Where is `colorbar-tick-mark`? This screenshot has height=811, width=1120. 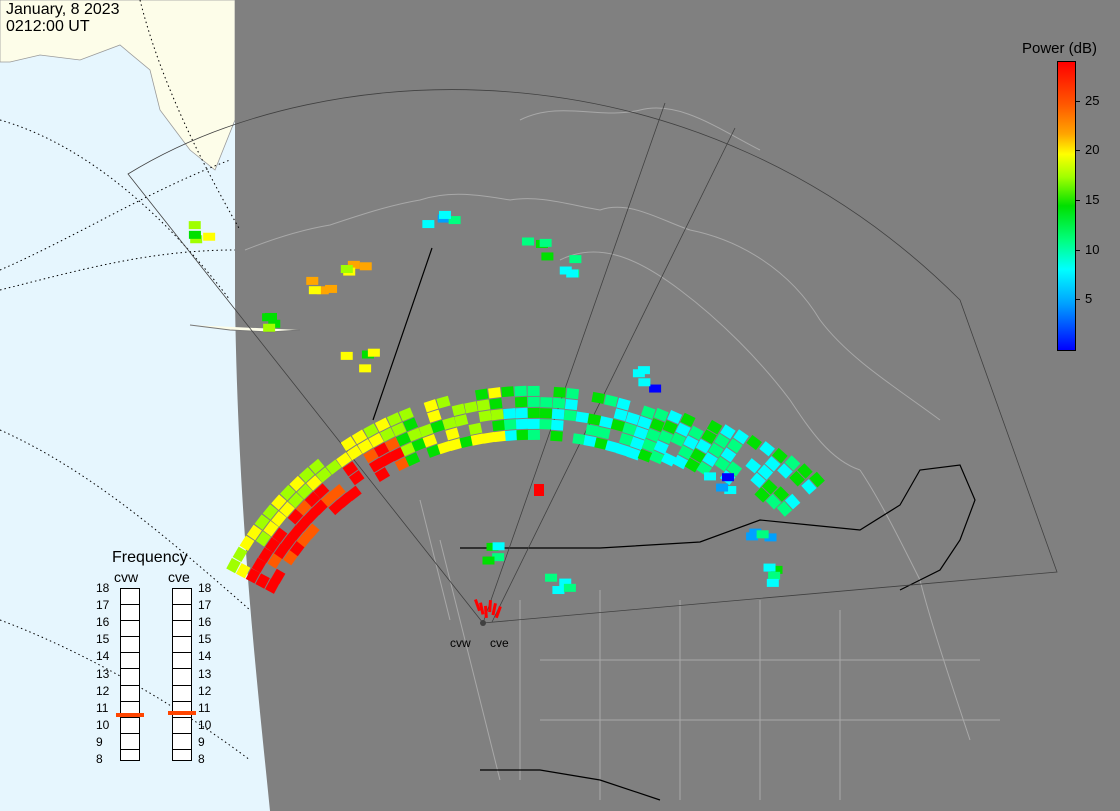
colorbar-tick-mark is located at coordinates (1077, 300).